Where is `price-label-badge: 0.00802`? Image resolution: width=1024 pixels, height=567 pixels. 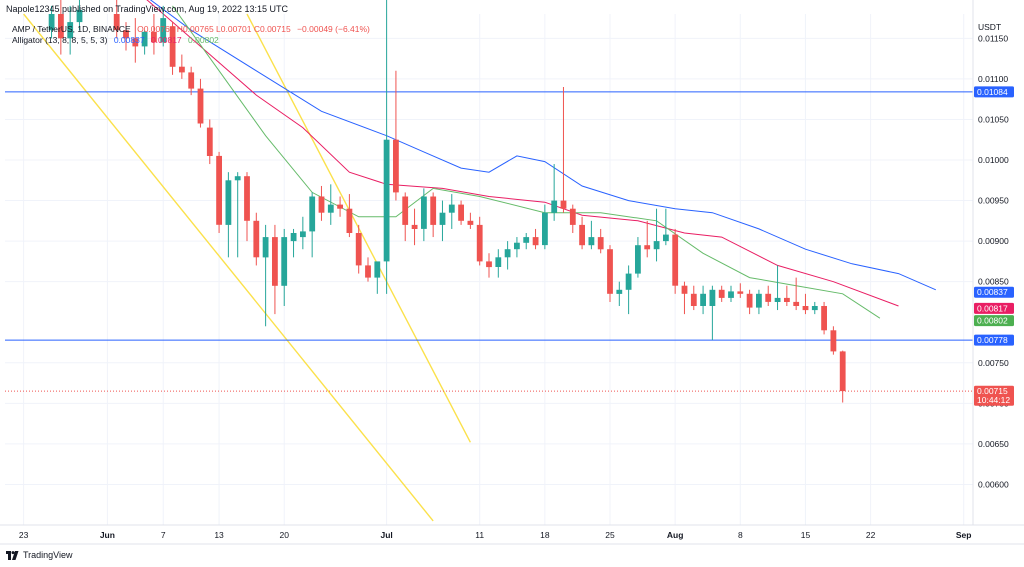
price-label-badge: 0.00802 is located at coordinates (994, 321).